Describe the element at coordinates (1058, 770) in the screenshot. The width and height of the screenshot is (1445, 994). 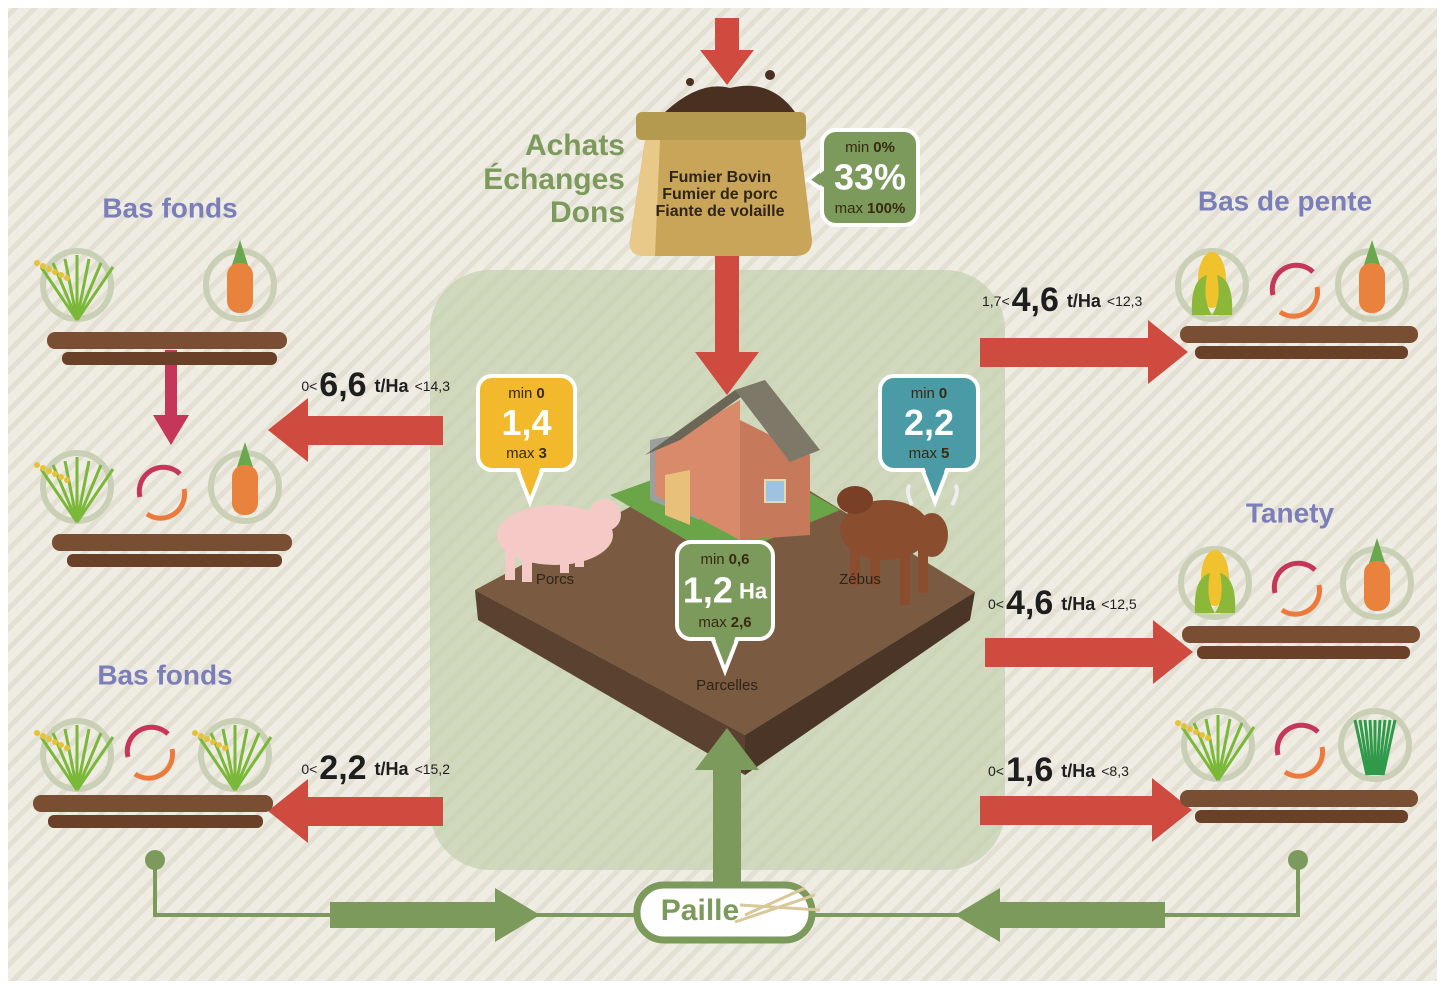
I see `yield: 0<1,6 t/Ha <8,3` at that location.